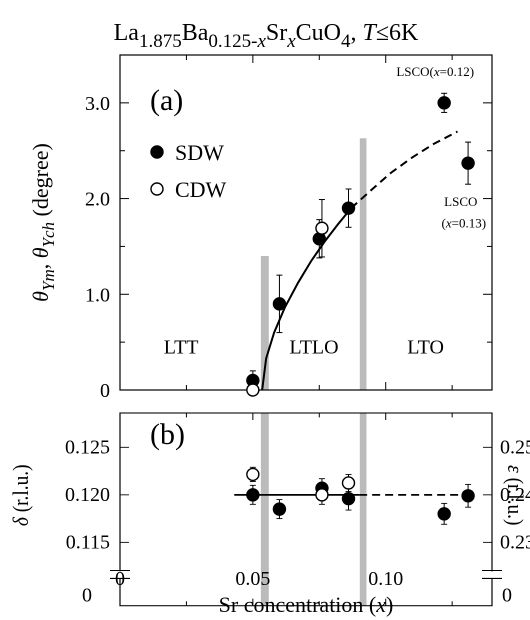 This screenshot has height=620, width=530. Describe the element at coordinates (97, 295) in the screenshot. I see `y-tick-label: 1.0` at that location.